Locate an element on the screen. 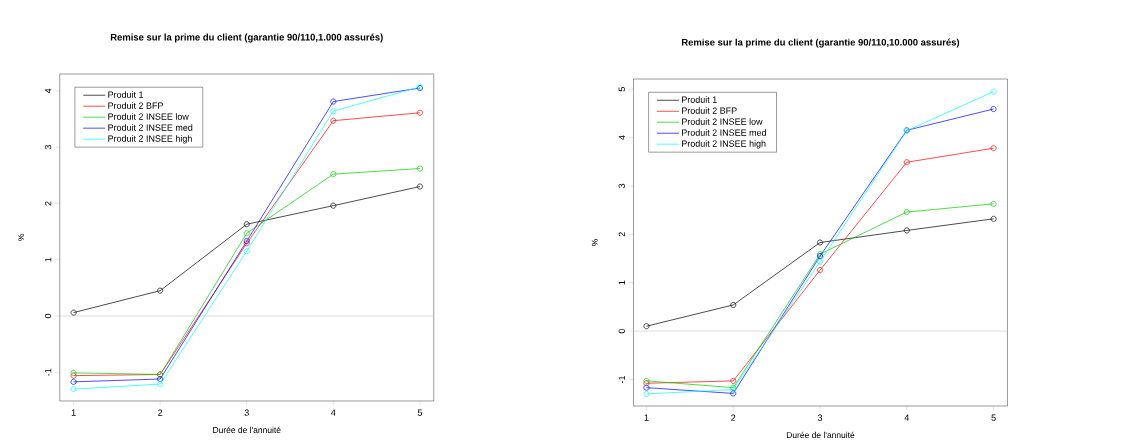 The width and height of the screenshot is (1141, 441). chart-title: Remise sur la prime du client (garantie 90/110,10.000 assurés) is located at coordinates (820, 43).